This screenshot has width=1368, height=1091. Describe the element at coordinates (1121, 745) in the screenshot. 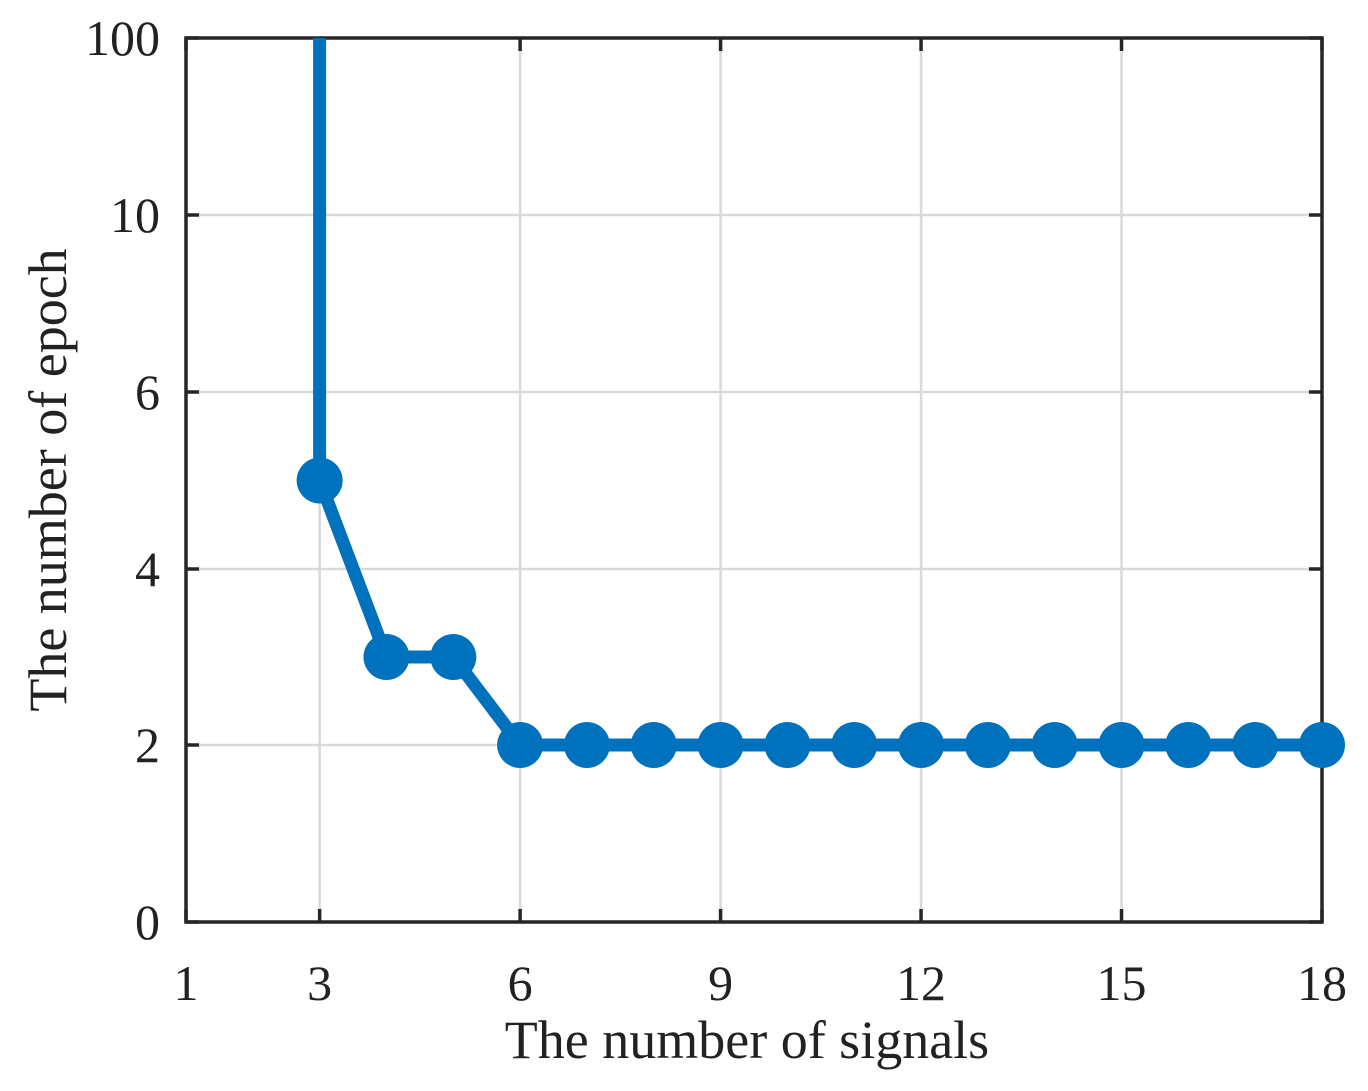

I see `data-point-x15` at that location.